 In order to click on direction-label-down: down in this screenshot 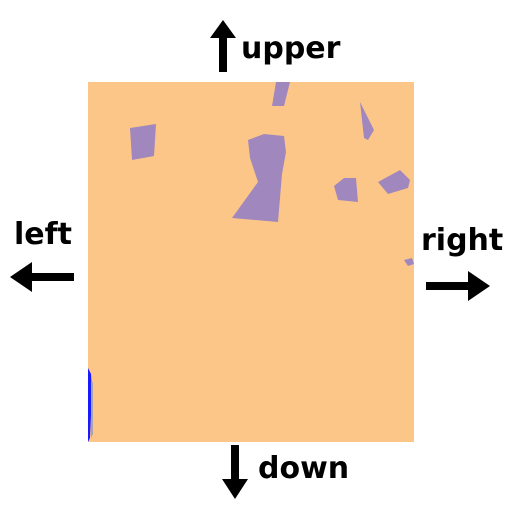, I will do `click(304, 468)`.